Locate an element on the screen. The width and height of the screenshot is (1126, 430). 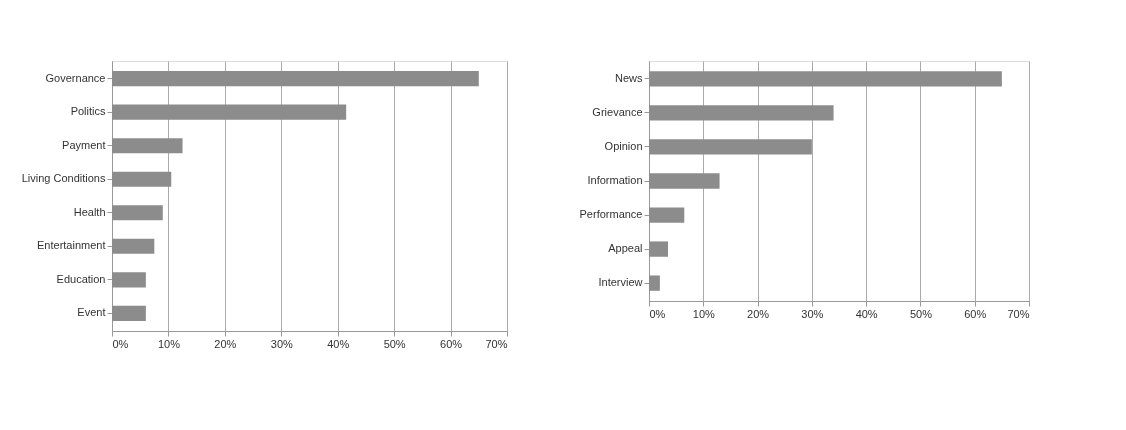
y-tick-label: Health is located at coordinates (89, 211).